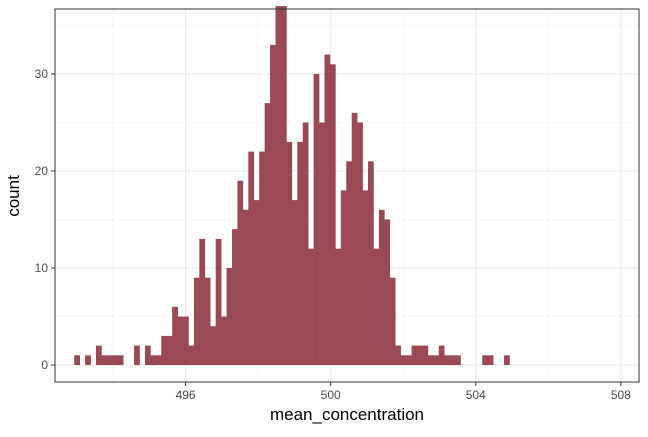 The width and height of the screenshot is (648, 437). Describe the element at coordinates (347, 414) in the screenshot. I see `x-axis-title: mean_concentration` at that location.